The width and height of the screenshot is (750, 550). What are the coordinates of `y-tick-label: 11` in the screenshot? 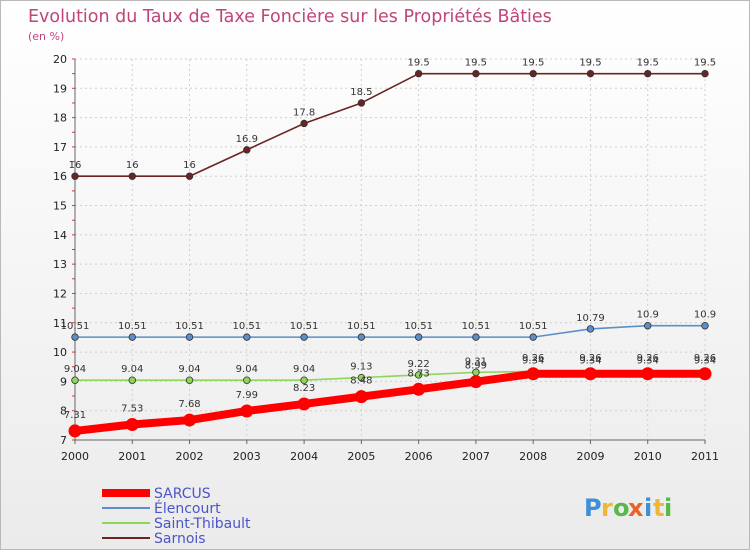 It's located at (60, 323).